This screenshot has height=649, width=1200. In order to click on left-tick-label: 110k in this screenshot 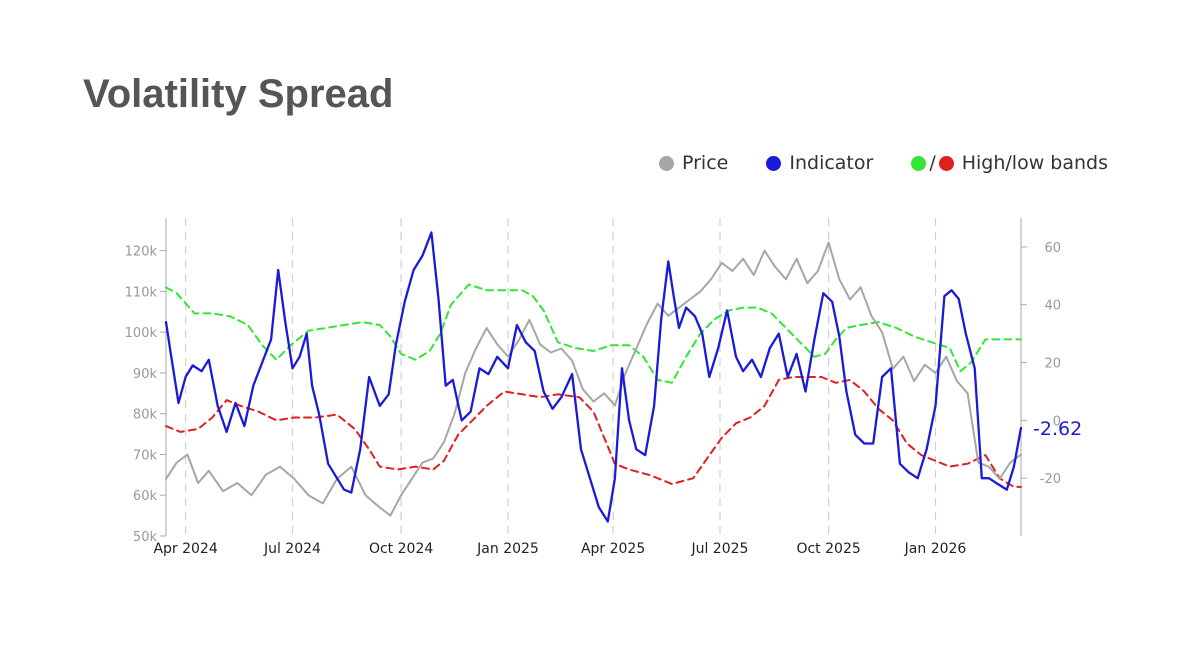, I will do `click(141, 292)`.